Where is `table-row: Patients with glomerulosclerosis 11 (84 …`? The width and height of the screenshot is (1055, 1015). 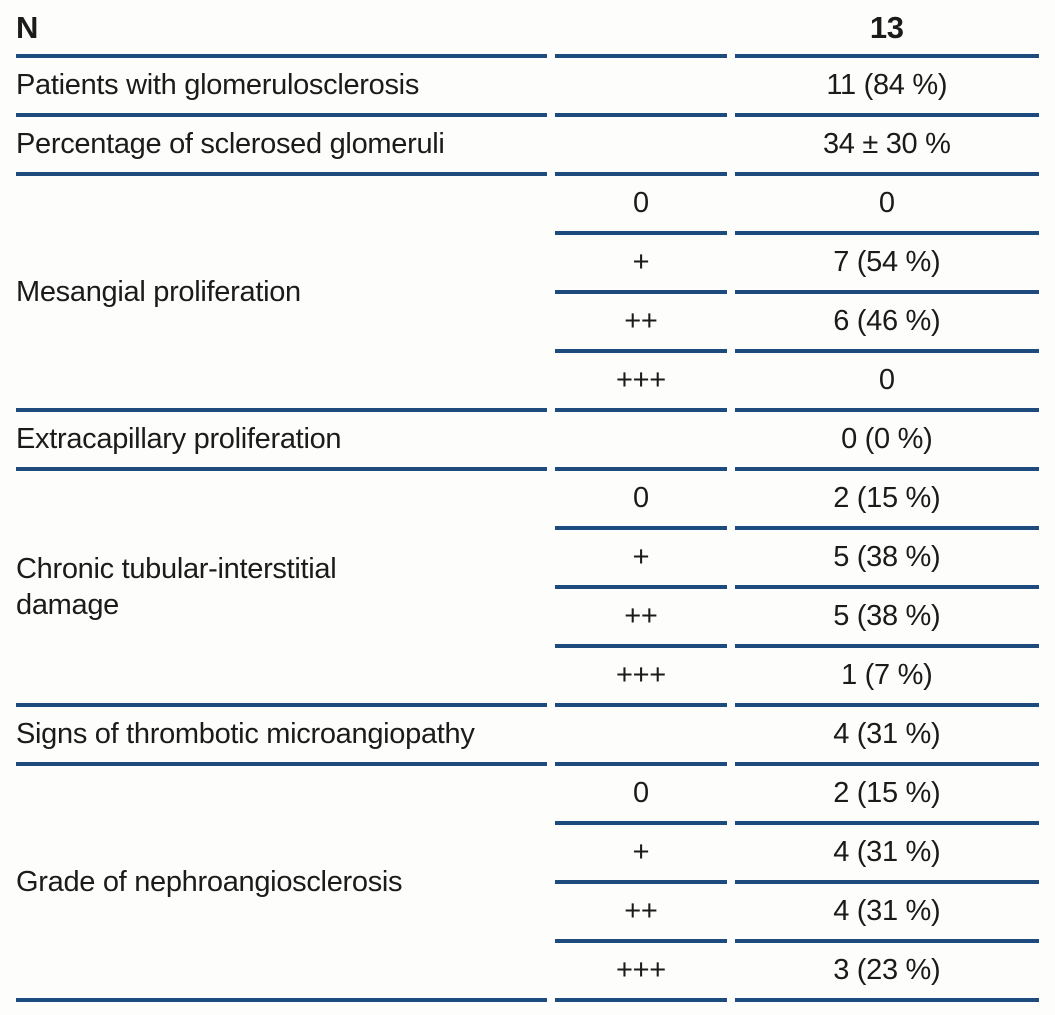
table-row: Patients with glomerulosclerosis 11 (84 … is located at coordinates (527, 87).